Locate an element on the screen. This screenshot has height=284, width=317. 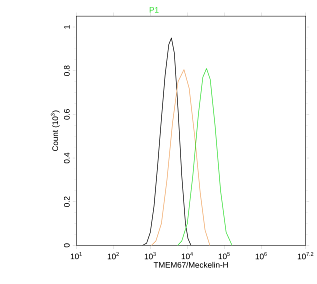
y-tick-label: 0 is located at coordinates (67, 245).